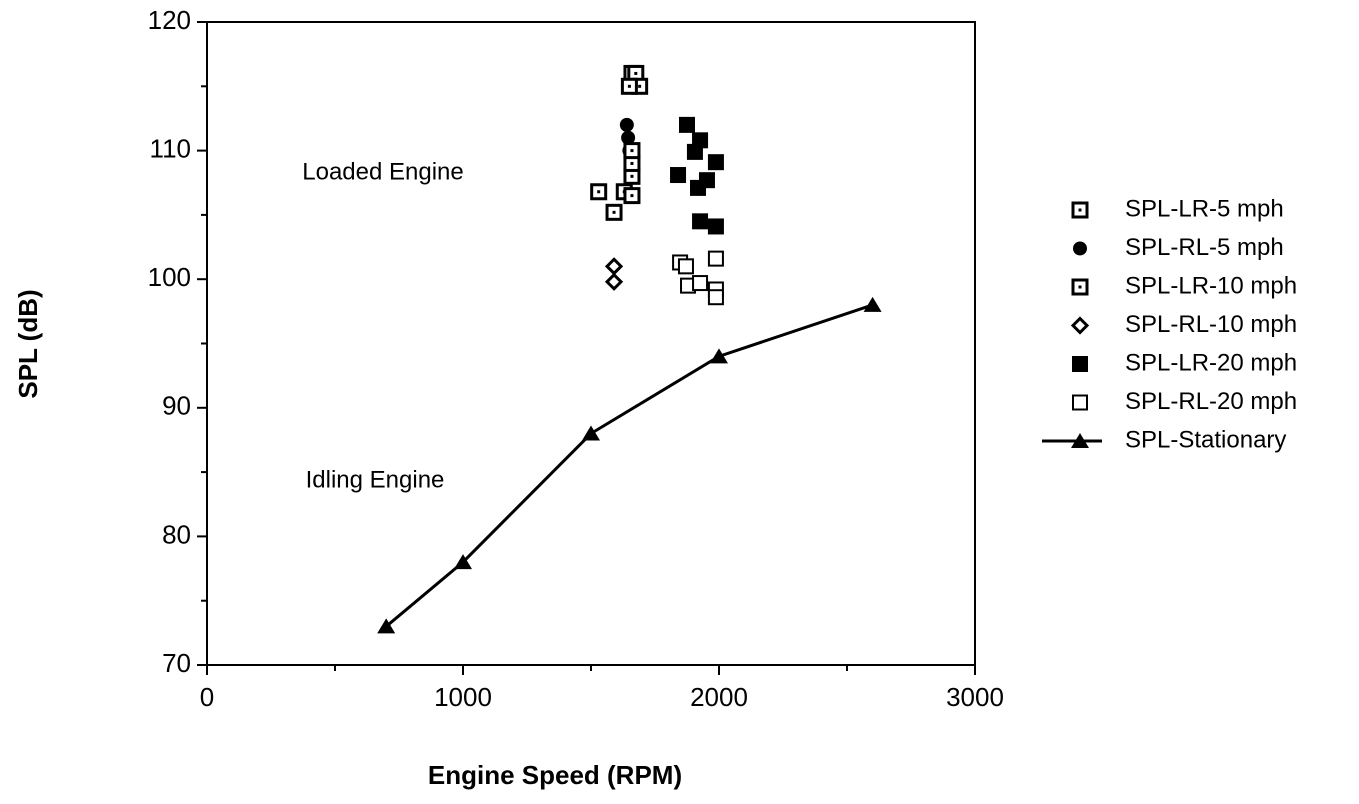 Image resolution: width=1359 pixels, height=804 pixels. Describe the element at coordinates (975, 697) in the screenshot. I see `x-tick-label: 3000` at that location.